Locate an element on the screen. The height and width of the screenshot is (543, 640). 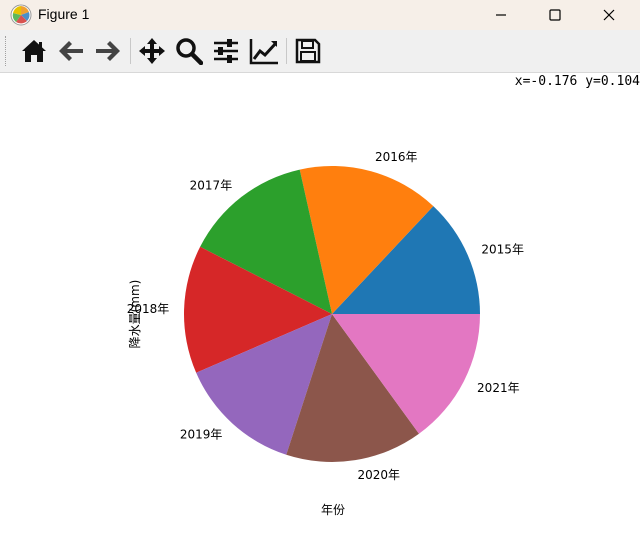
move-icon is located at coordinates (152, 51).